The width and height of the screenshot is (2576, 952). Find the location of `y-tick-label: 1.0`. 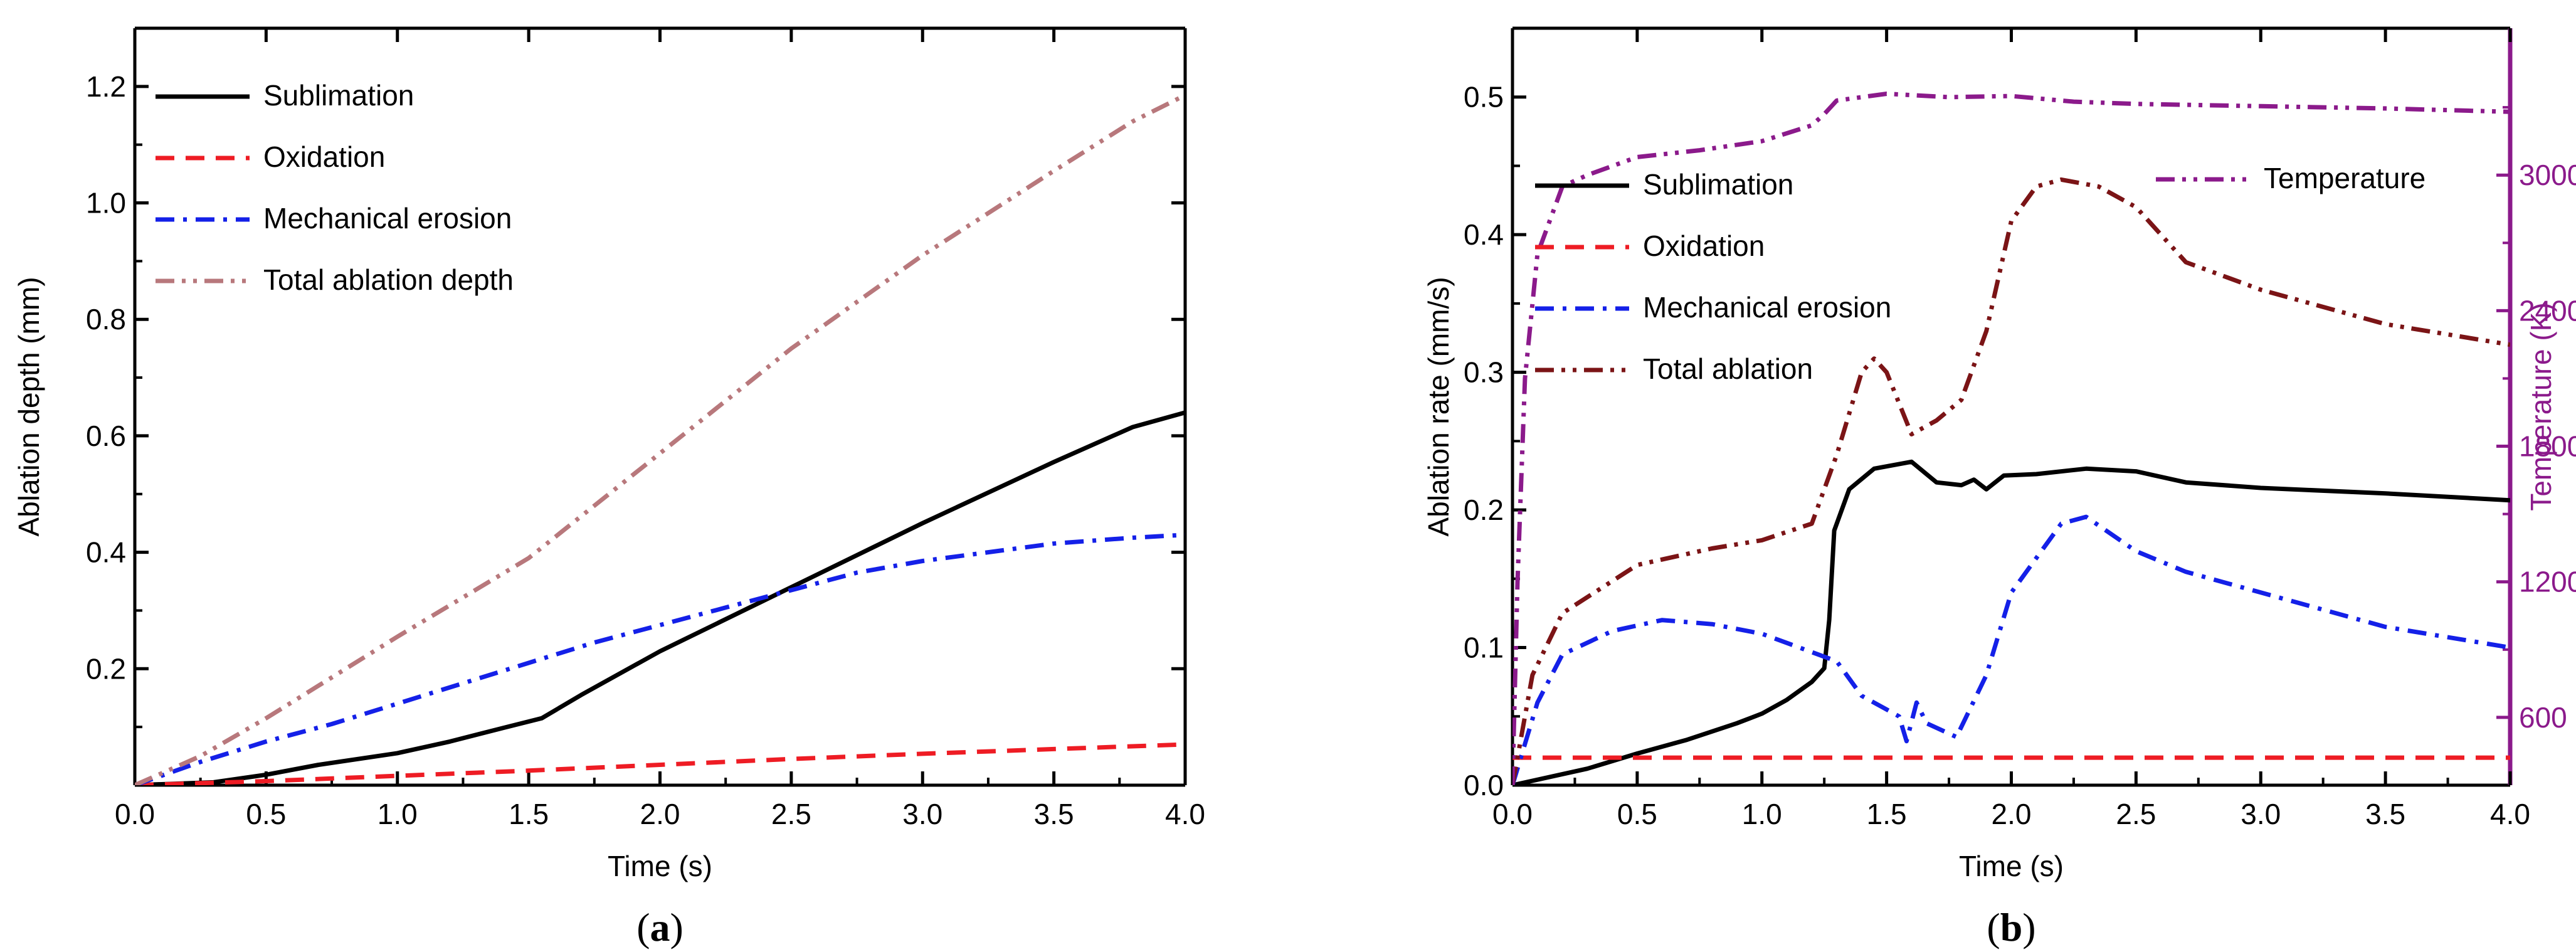

y-tick-label: 1.0 is located at coordinates (106, 203).